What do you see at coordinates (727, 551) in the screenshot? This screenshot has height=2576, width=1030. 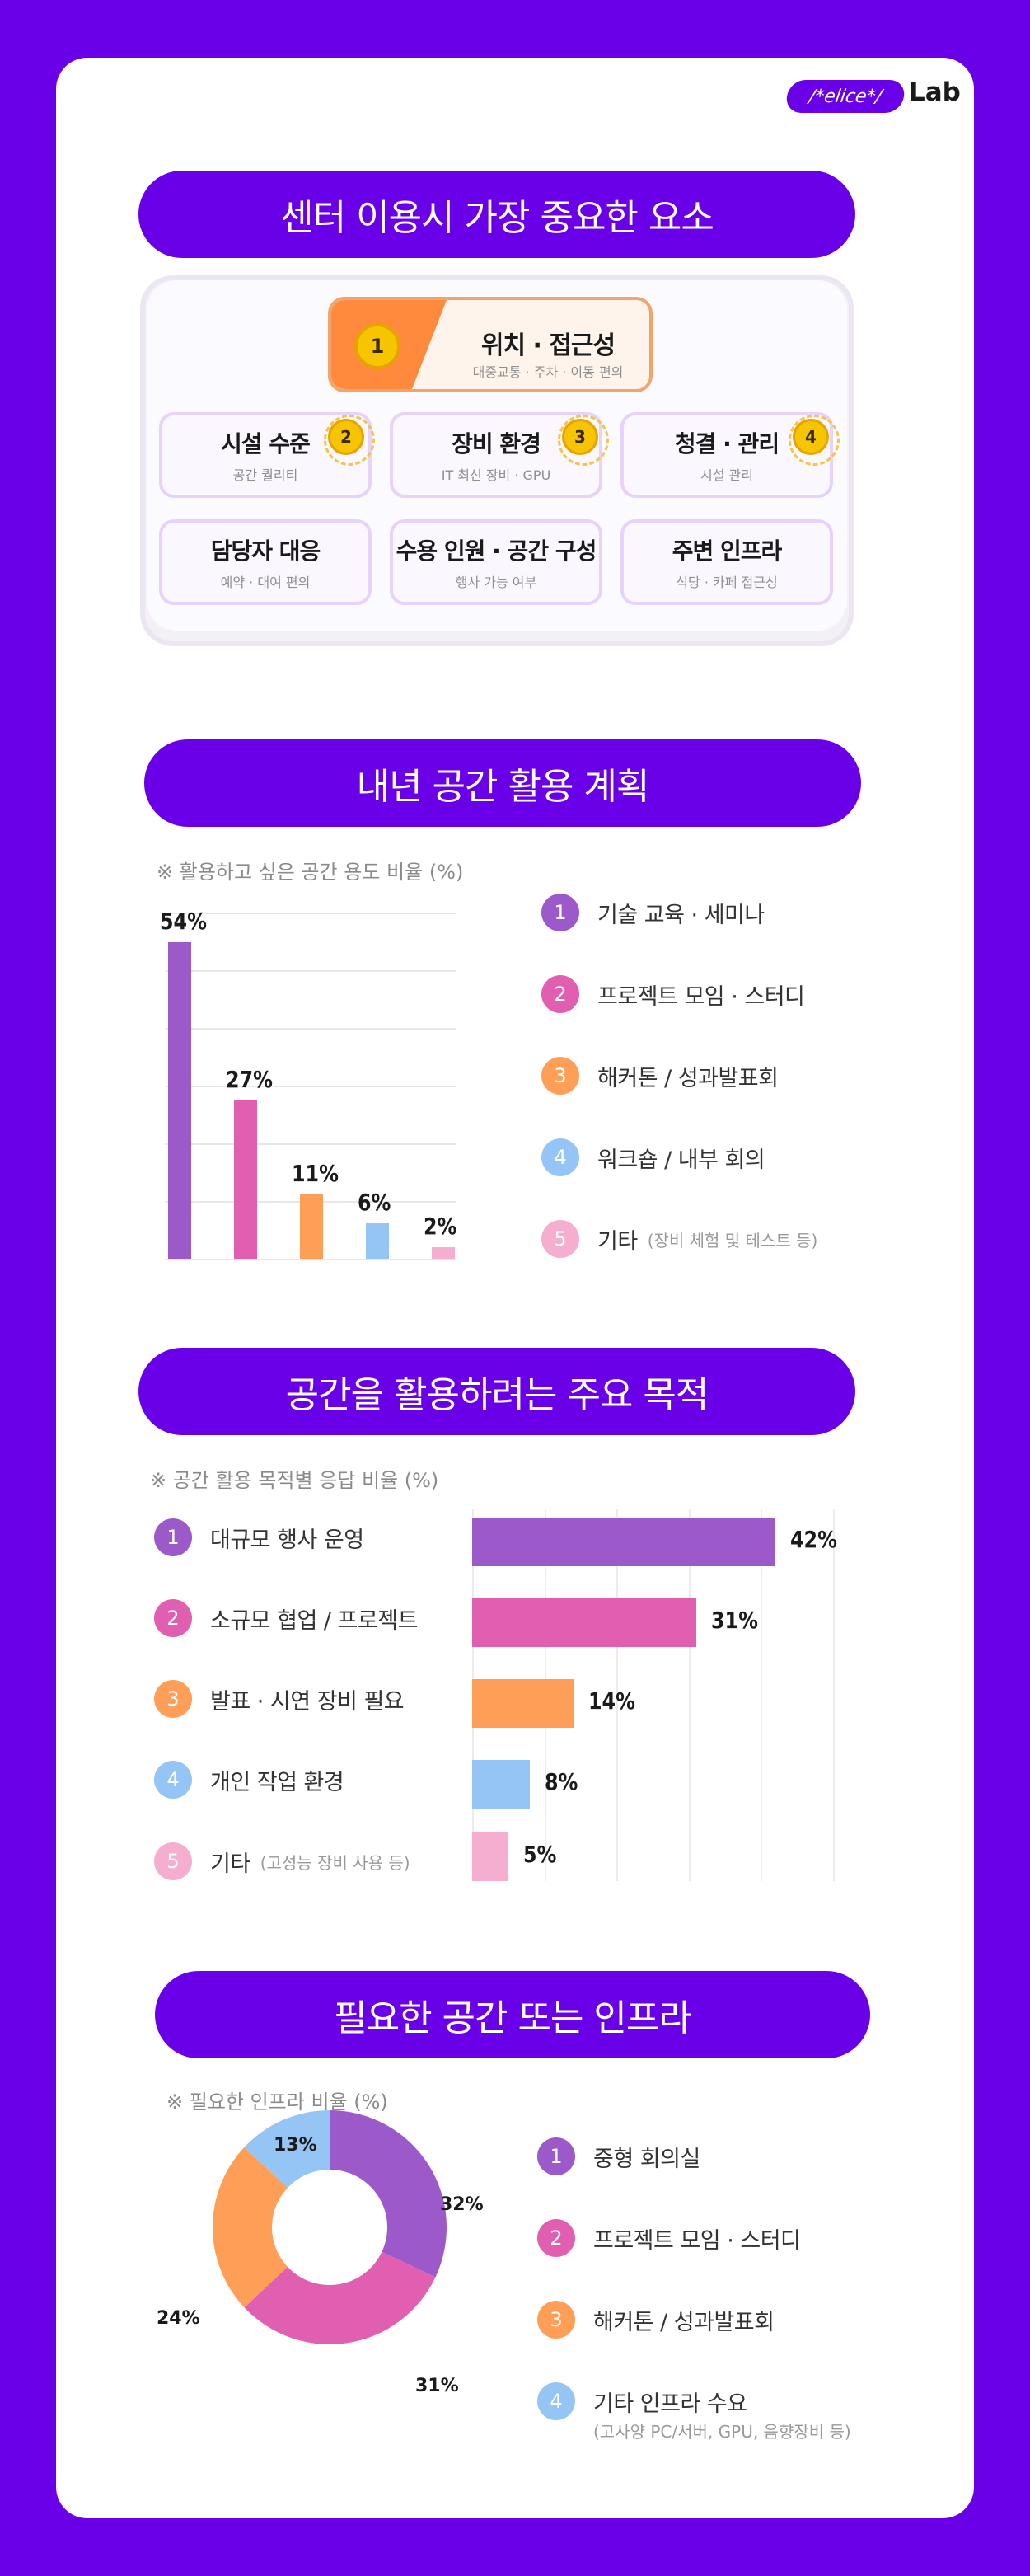 I see `factor-title: 주변 인프라` at bounding box center [727, 551].